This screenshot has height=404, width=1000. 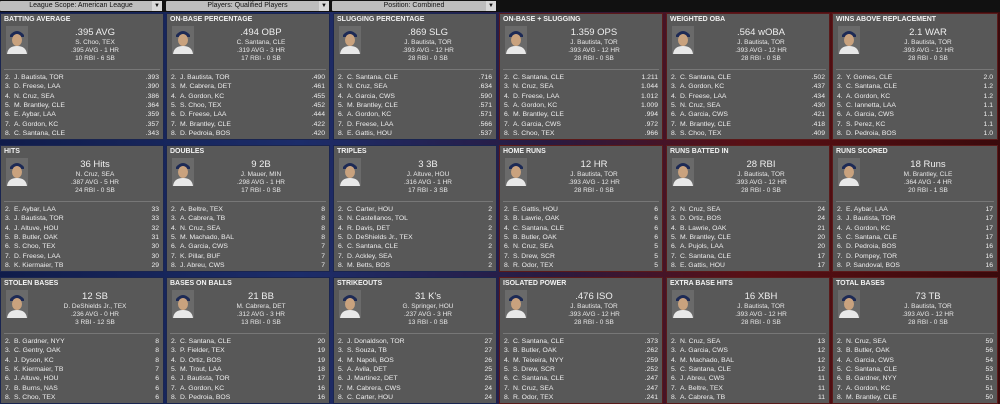 I want to click on leader-row: 7. A. Gordon, KC 16, so click(x=248, y=388).